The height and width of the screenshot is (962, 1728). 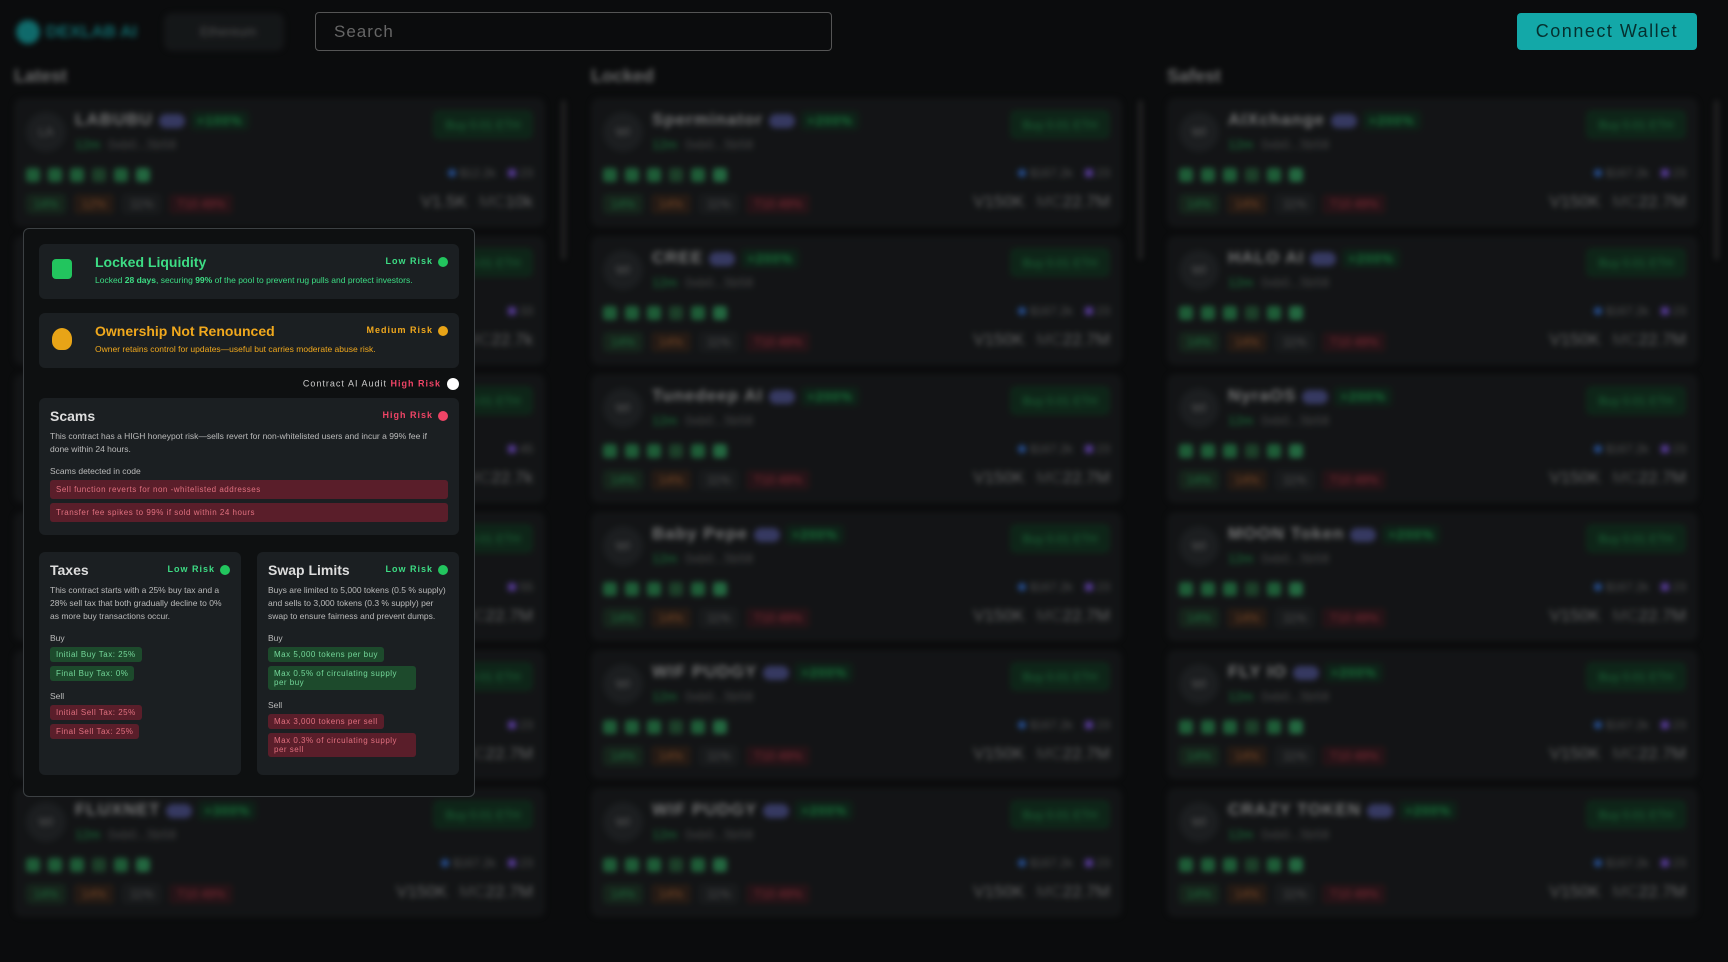 What do you see at coordinates (753, 810) in the screenshot?
I see `token-name-row: WIF PUDGY +200%` at bounding box center [753, 810].